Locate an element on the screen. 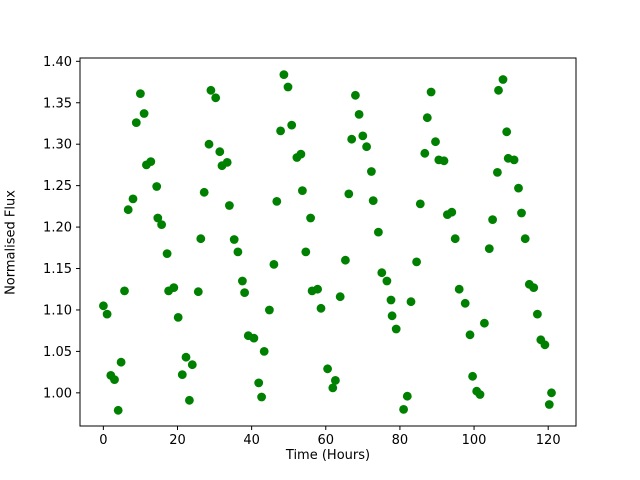 This screenshot has height=480, width=640. x-axis-label: Time (Hours) is located at coordinates (328, 455).